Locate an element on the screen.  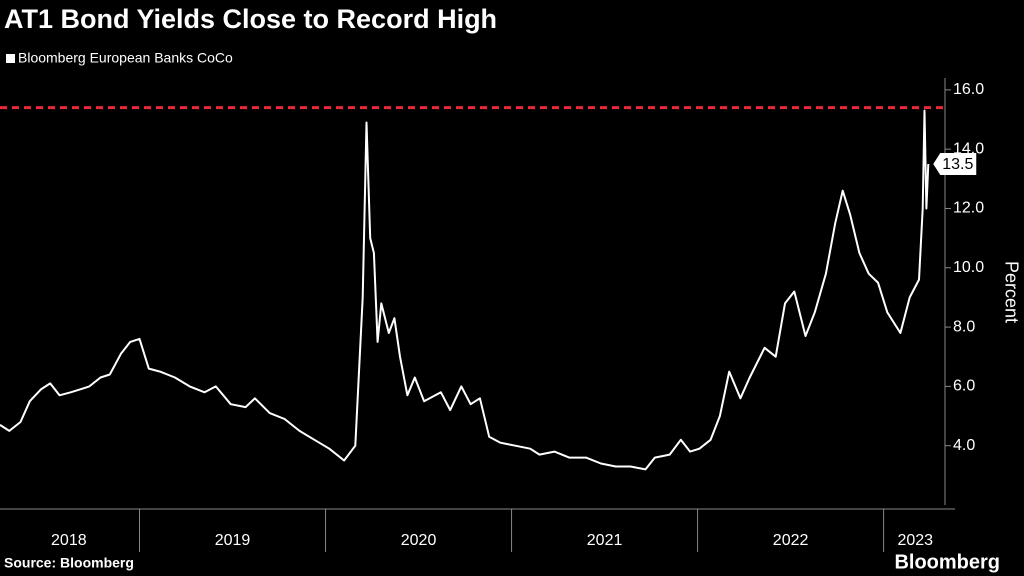
x-tick-label: 2020 is located at coordinates (419, 540).